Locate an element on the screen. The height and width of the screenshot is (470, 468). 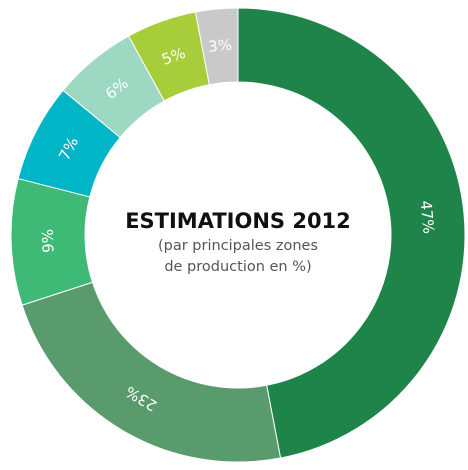
slice-label-3pct: 3% is located at coordinates (219, 46).